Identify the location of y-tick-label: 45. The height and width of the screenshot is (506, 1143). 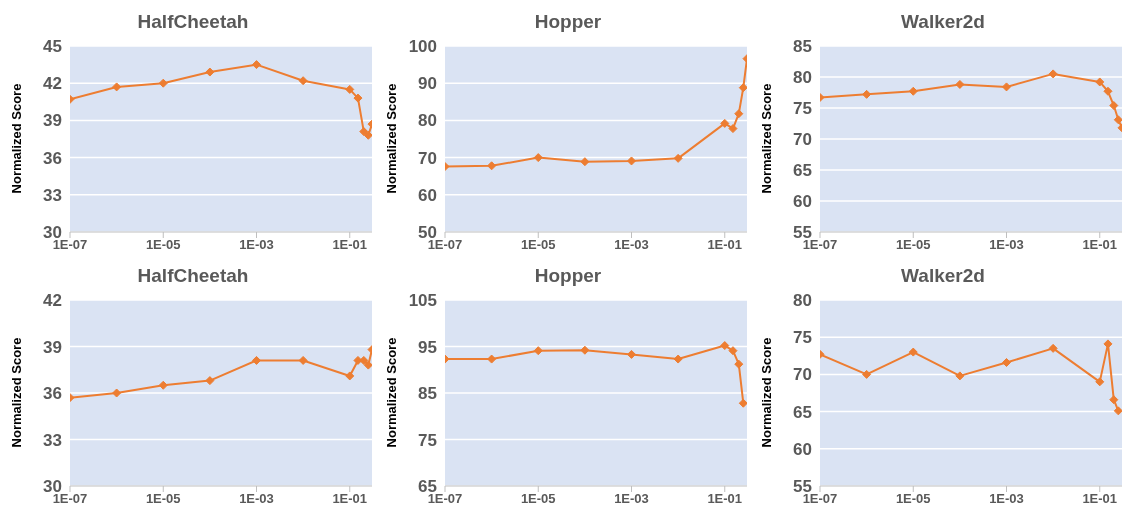
(52, 47).